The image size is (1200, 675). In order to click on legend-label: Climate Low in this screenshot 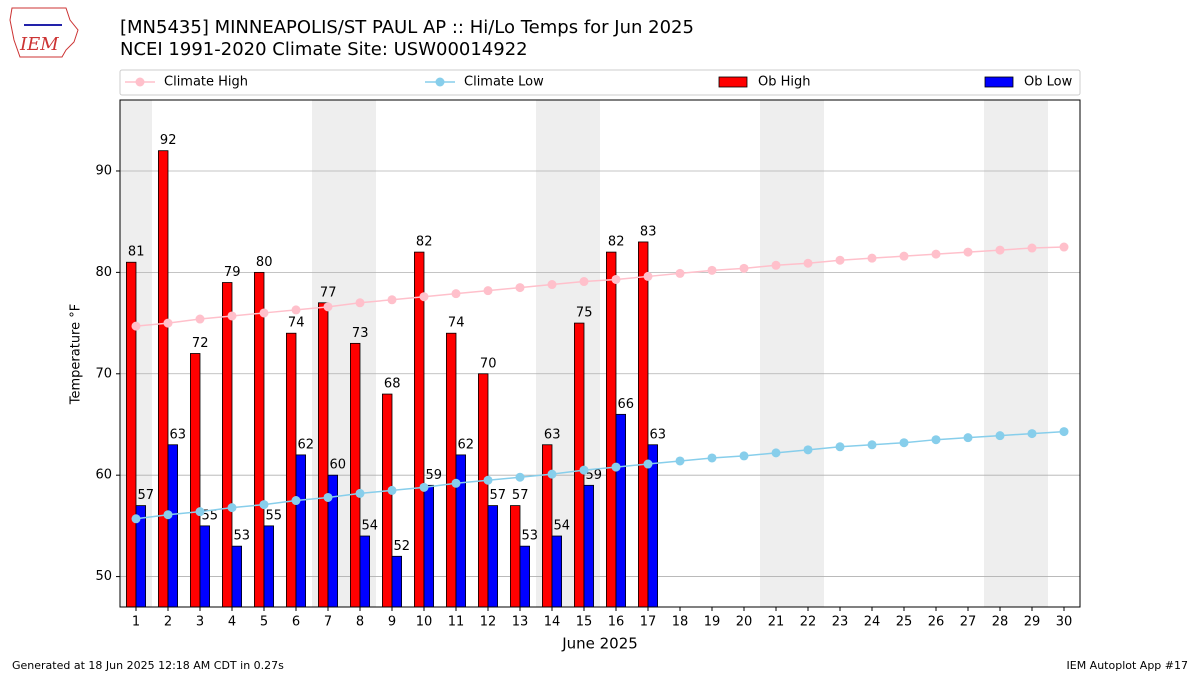, I will do `click(504, 82)`.